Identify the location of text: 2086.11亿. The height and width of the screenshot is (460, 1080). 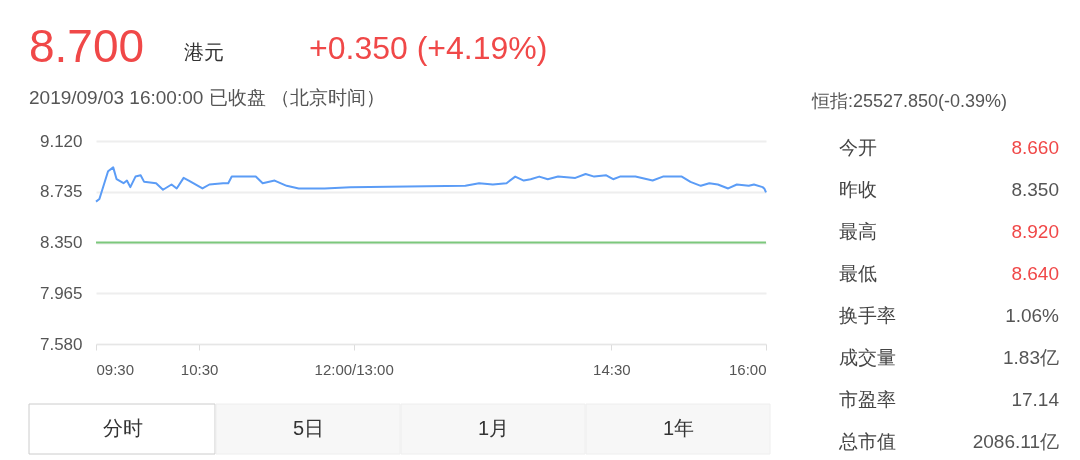
(1015, 441).